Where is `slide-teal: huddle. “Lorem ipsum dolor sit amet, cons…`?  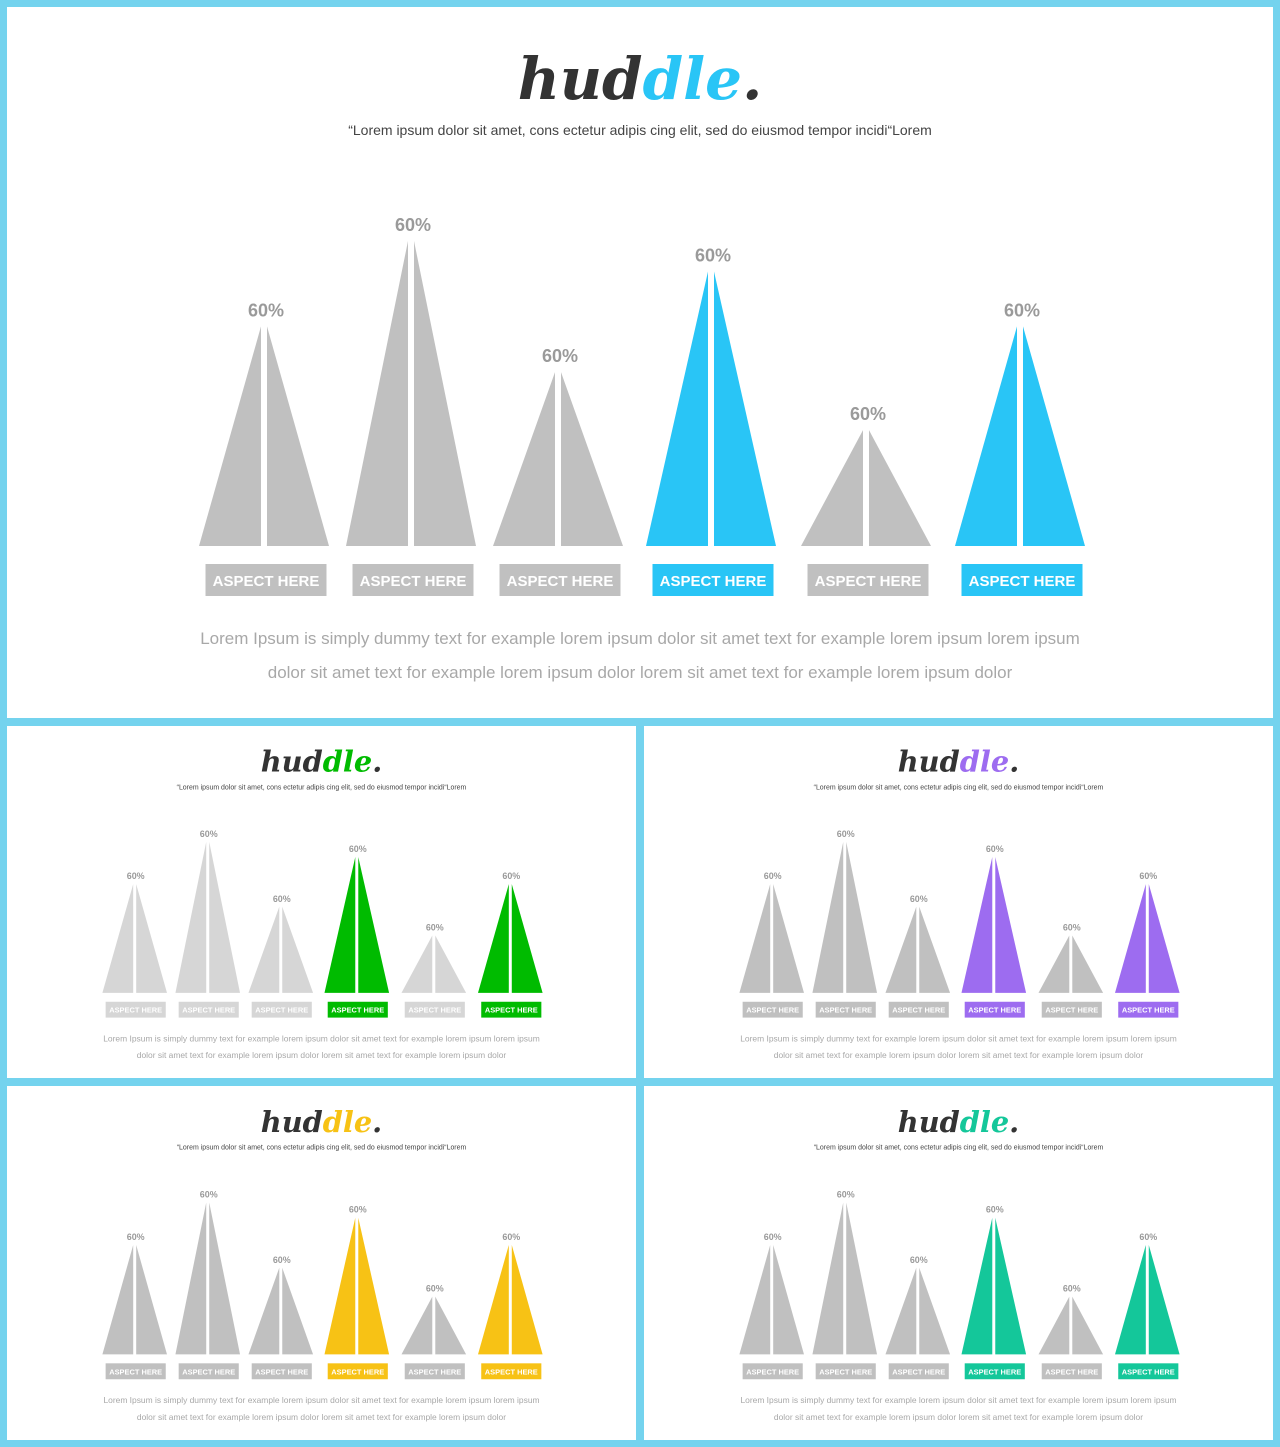
slide-teal: huddle. “Lorem ipsum dolor sit amet, cons… is located at coordinates (958, 1263).